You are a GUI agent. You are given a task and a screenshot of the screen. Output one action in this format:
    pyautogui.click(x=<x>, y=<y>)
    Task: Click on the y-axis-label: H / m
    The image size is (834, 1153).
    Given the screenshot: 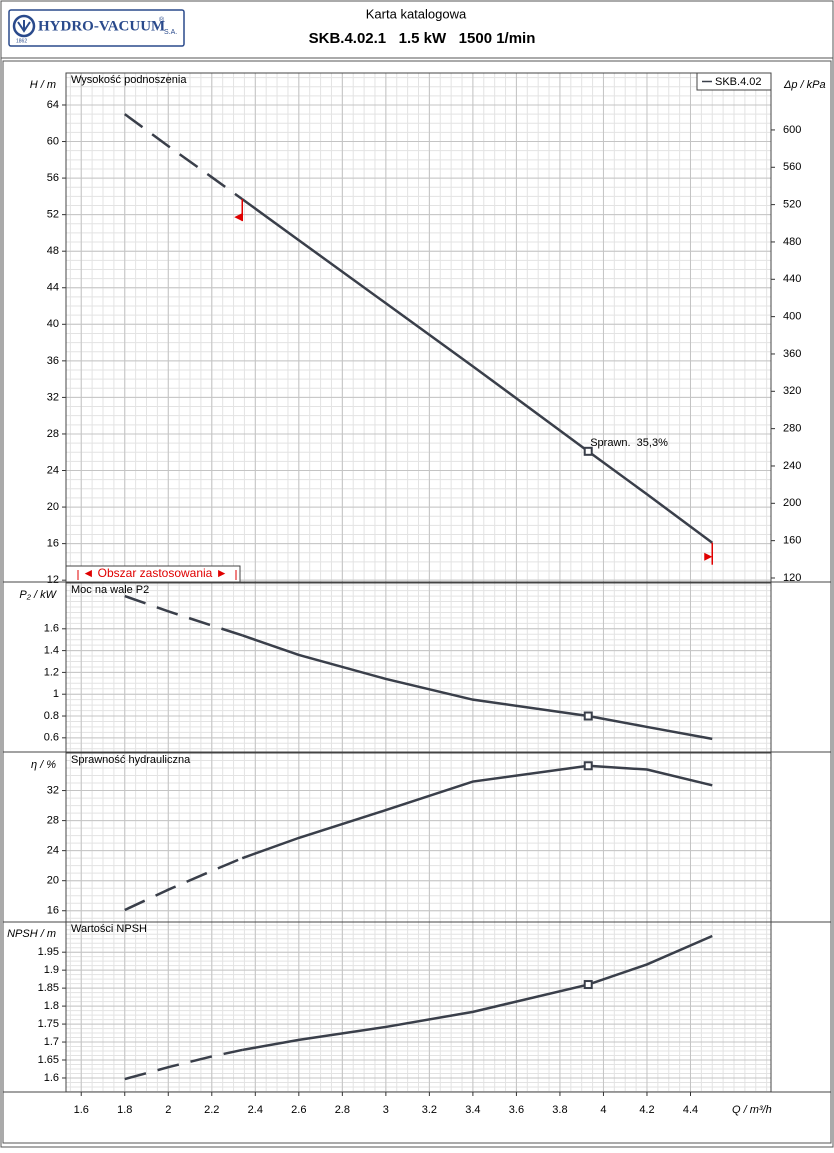 What is the action you would take?
    pyautogui.click(x=43, y=85)
    